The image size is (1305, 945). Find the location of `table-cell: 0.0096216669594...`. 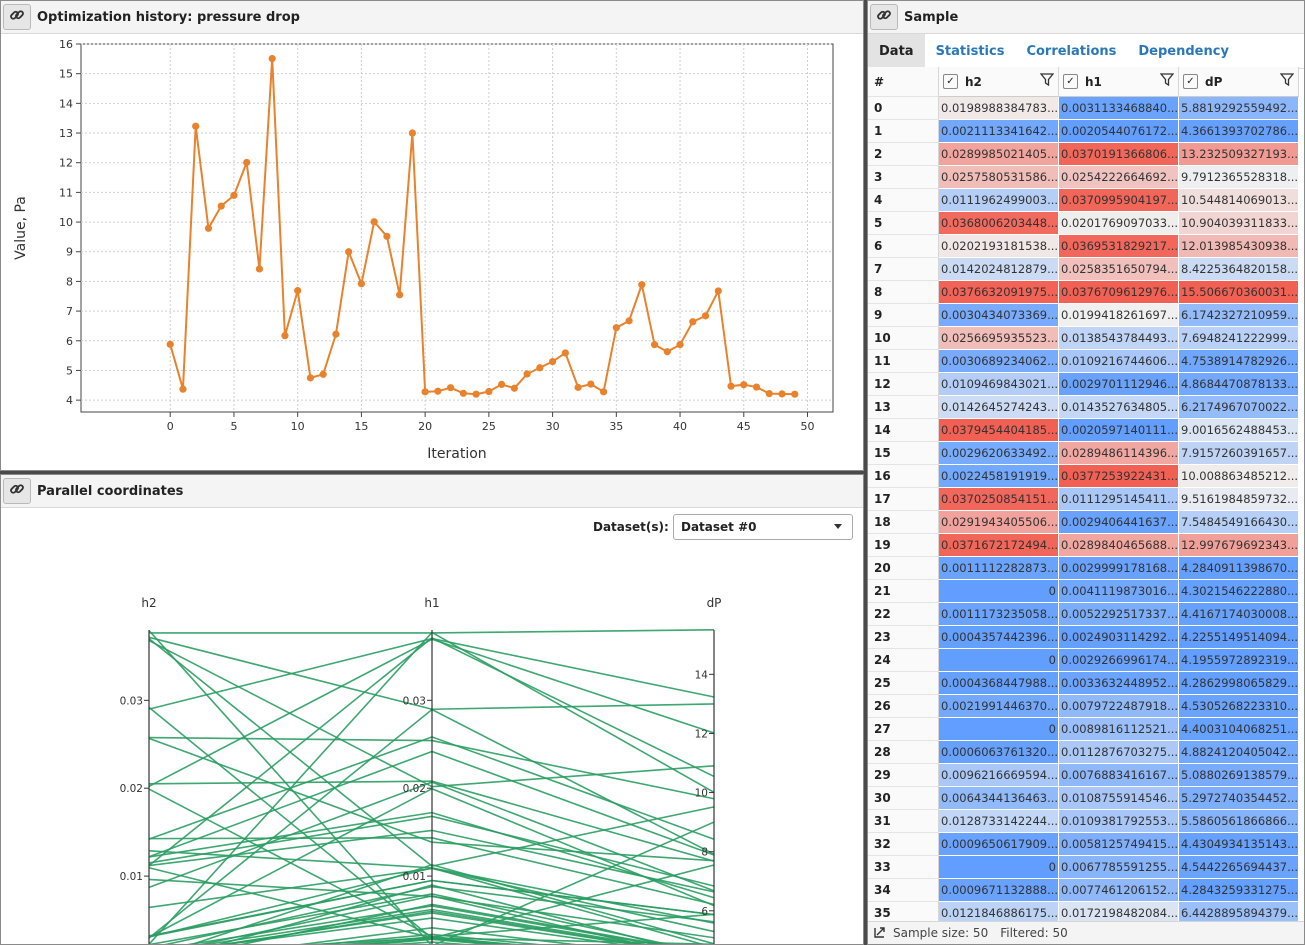

table-cell: 0.0096216669594... is located at coordinates (999, 775).